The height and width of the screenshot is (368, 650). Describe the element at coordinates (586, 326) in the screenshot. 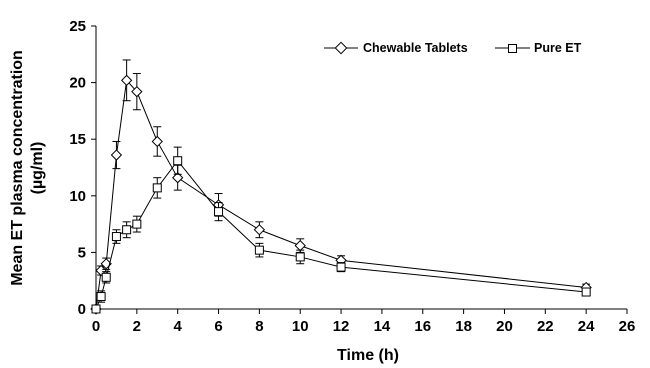

I see `x-tick-label: 24` at that location.